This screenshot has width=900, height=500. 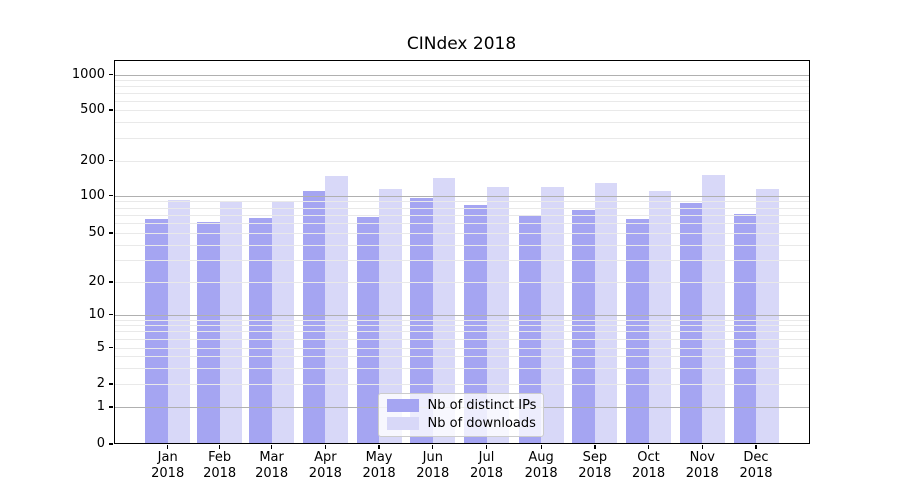 I want to click on y-tick-label-500: 500, so click(x=92, y=109).